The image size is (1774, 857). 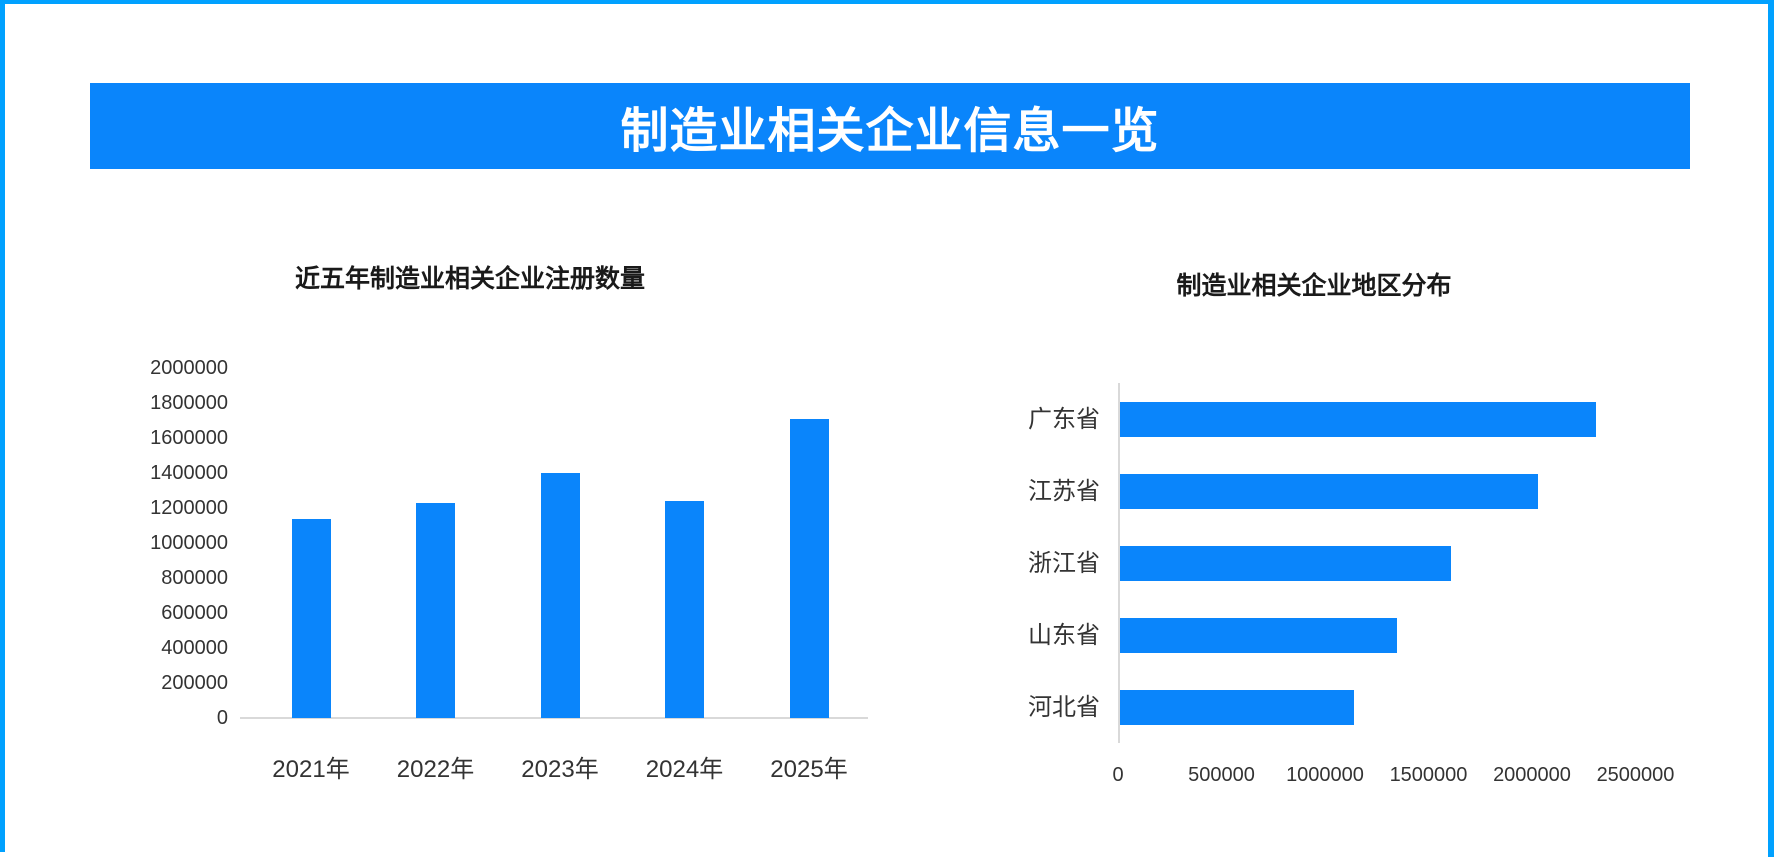 What do you see at coordinates (890, 131) in the screenshot?
I see `page-title: 制造业相关企业信息一览` at bounding box center [890, 131].